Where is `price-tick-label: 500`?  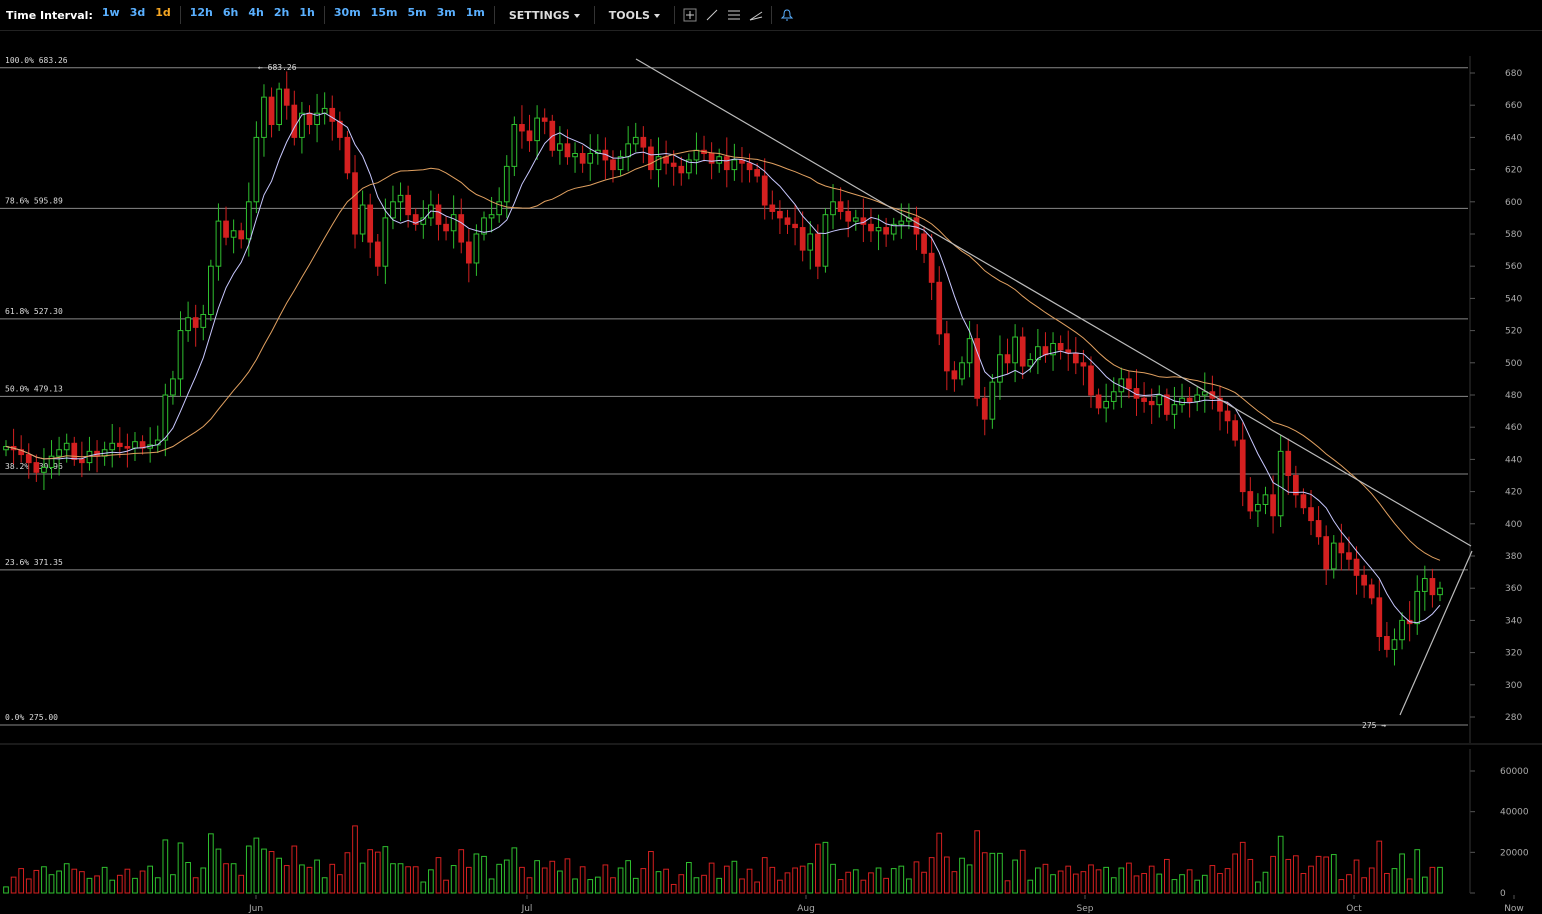 price-tick-label: 500 is located at coordinates (1513, 364).